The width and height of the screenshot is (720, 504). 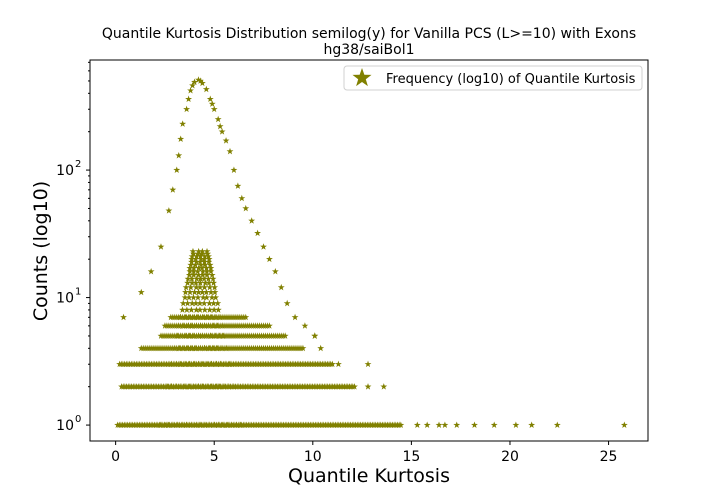 What do you see at coordinates (369, 476) in the screenshot?
I see `x-axis-label: Quantile Kurtosis` at bounding box center [369, 476].